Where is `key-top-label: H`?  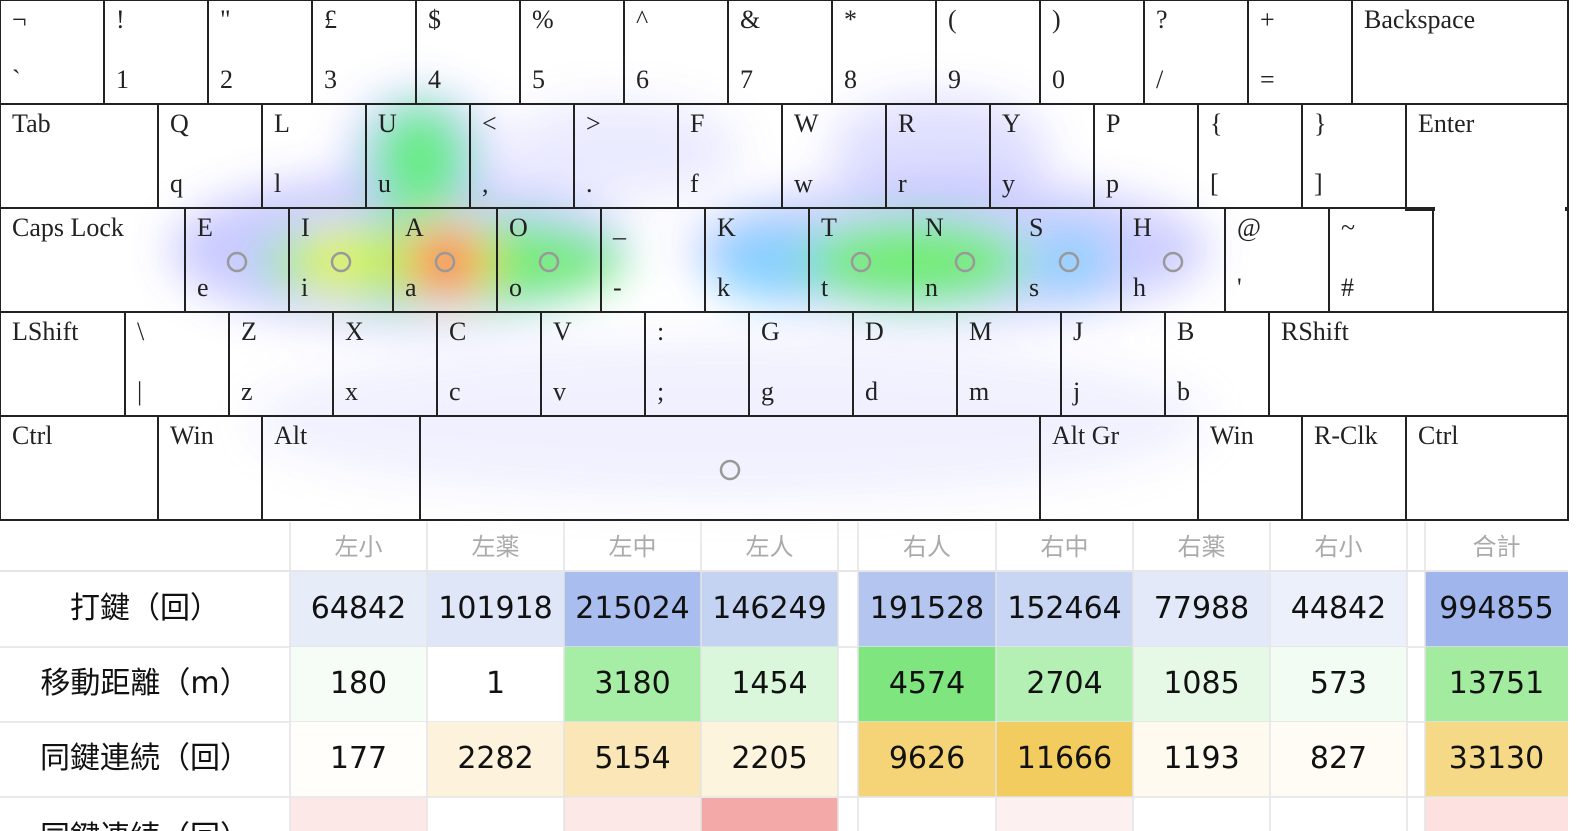
key-top-label: H is located at coordinates (1142, 227).